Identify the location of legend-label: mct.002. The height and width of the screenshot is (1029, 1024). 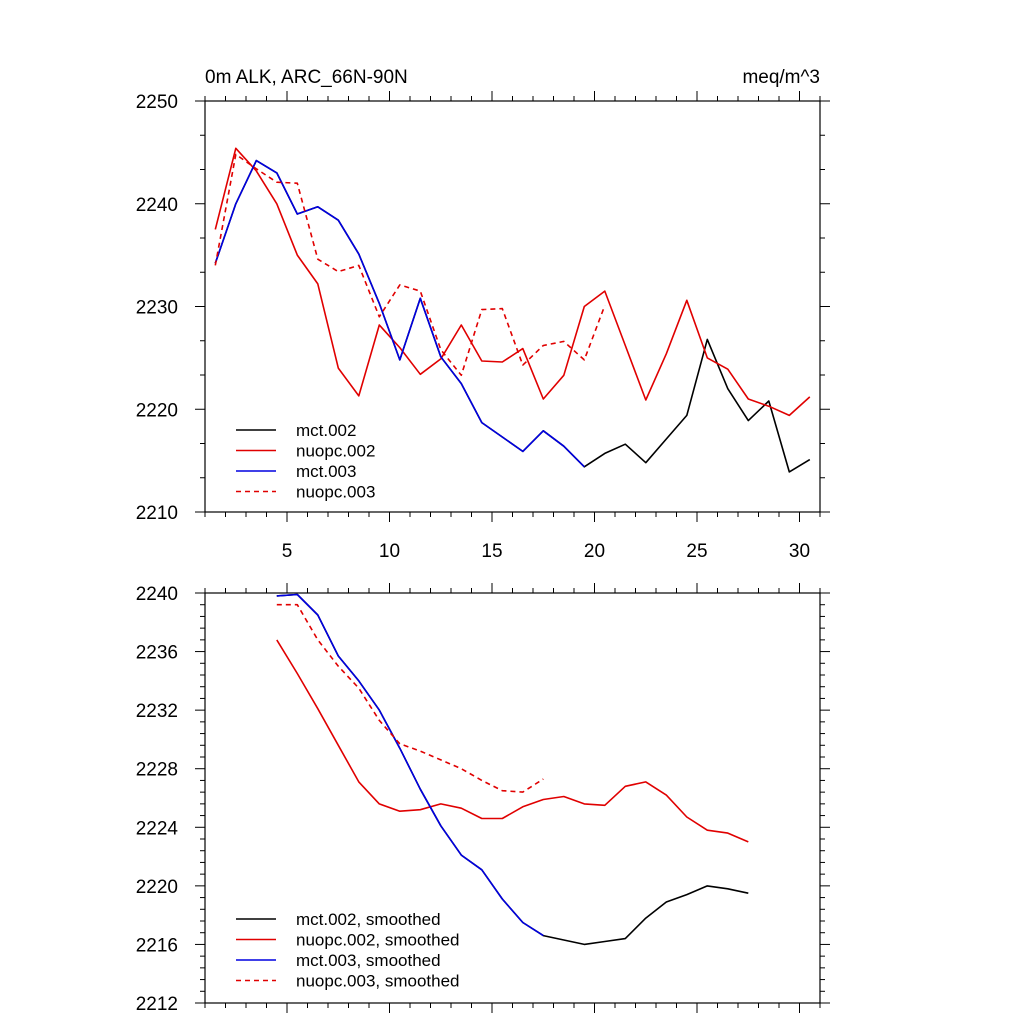
(326, 430).